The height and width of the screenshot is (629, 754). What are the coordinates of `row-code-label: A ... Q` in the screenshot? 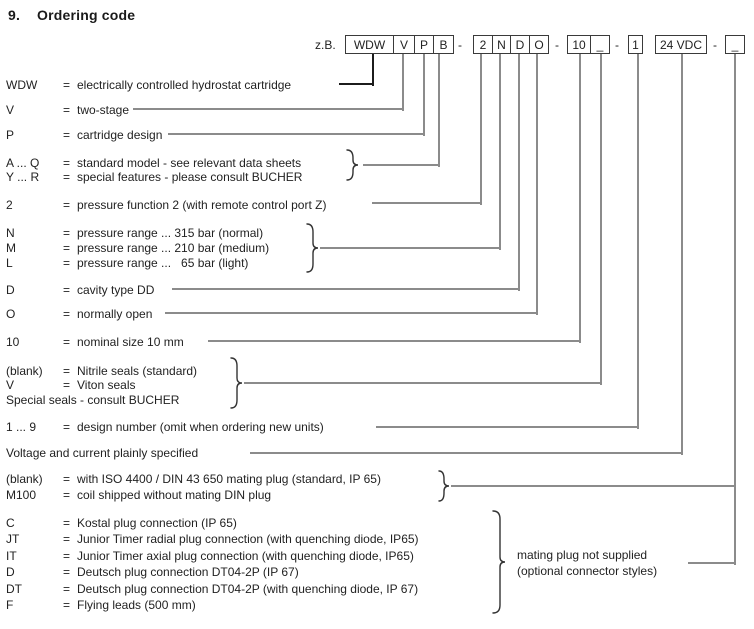 It's located at (23, 163).